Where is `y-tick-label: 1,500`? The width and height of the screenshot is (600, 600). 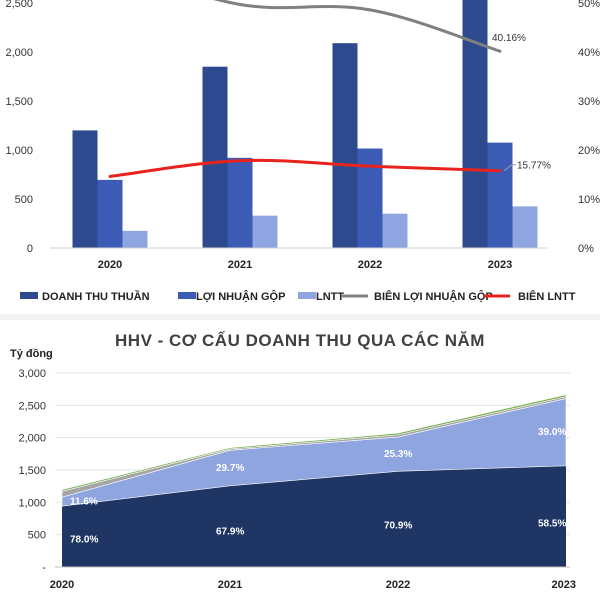 y-tick-label: 1,500 is located at coordinates (32, 471).